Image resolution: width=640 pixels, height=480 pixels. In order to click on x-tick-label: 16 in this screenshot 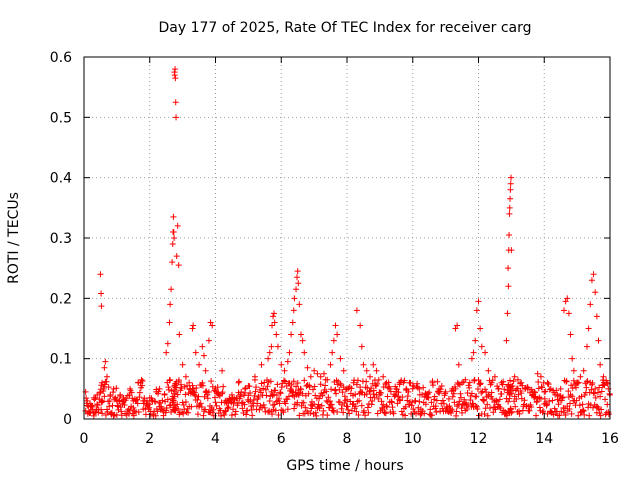, I will do `click(610, 439)`.